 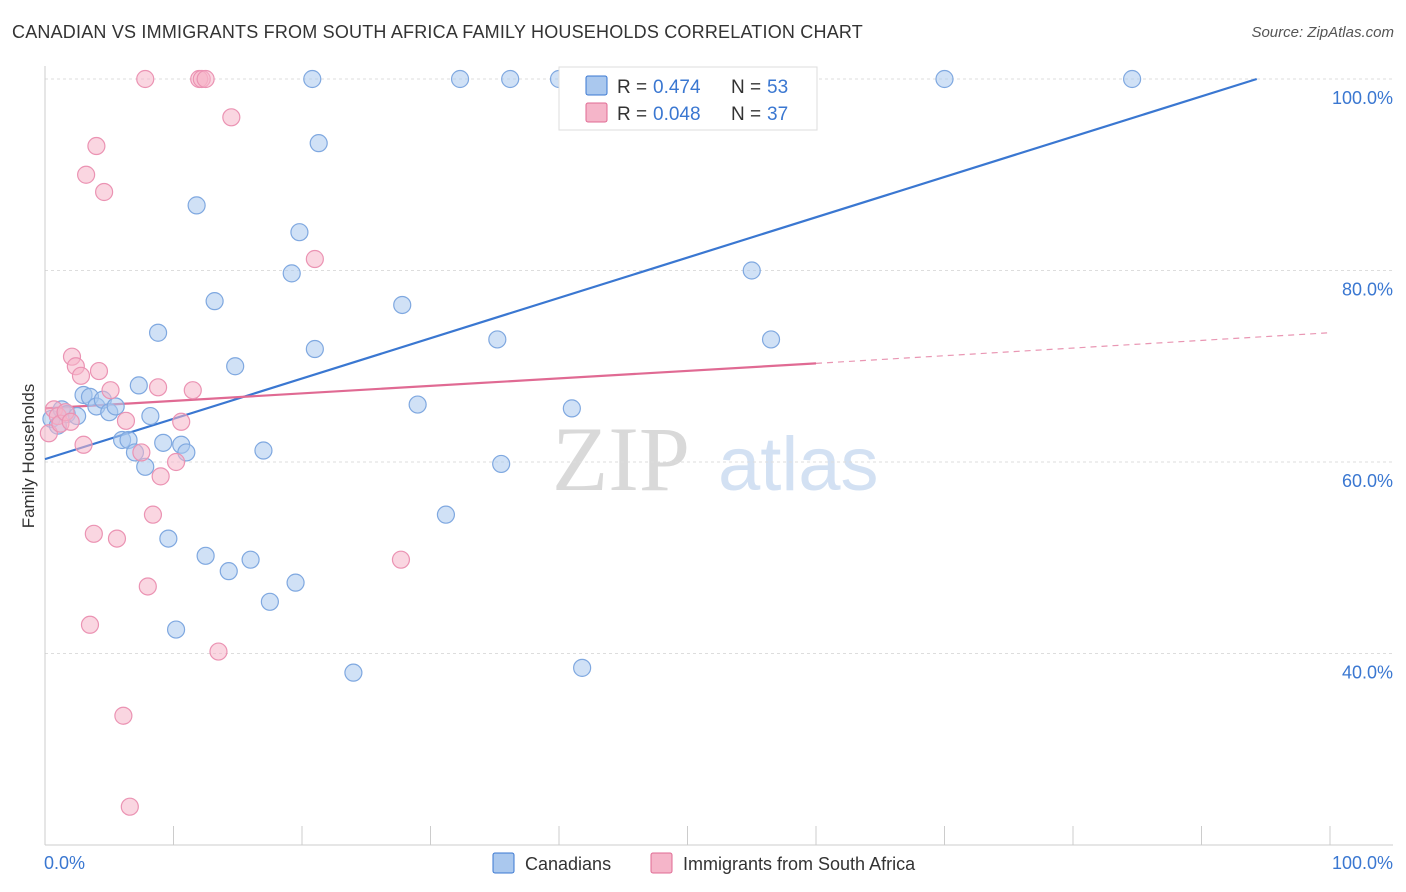 What do you see at coordinates (64, 863) in the screenshot?
I see `x-tick-label-0: 0.0%` at bounding box center [64, 863].